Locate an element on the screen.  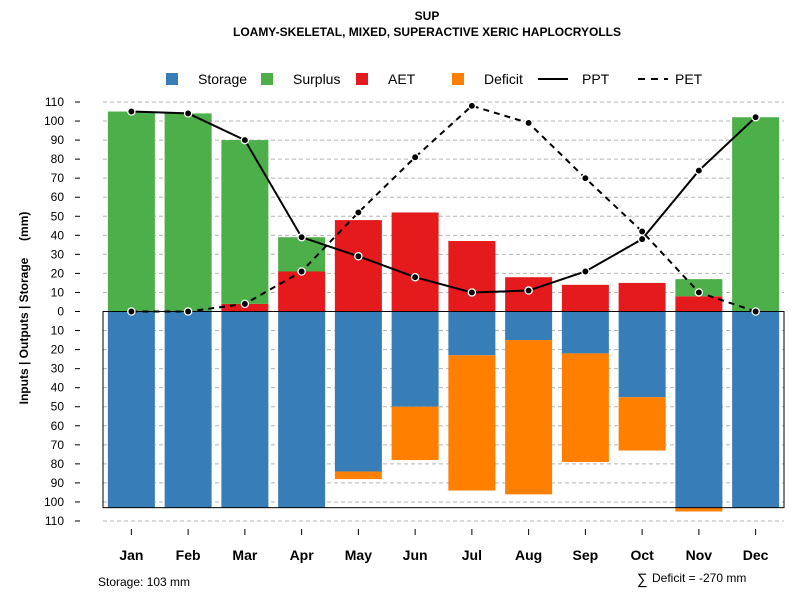
month-label: Sep is located at coordinates (586, 555).